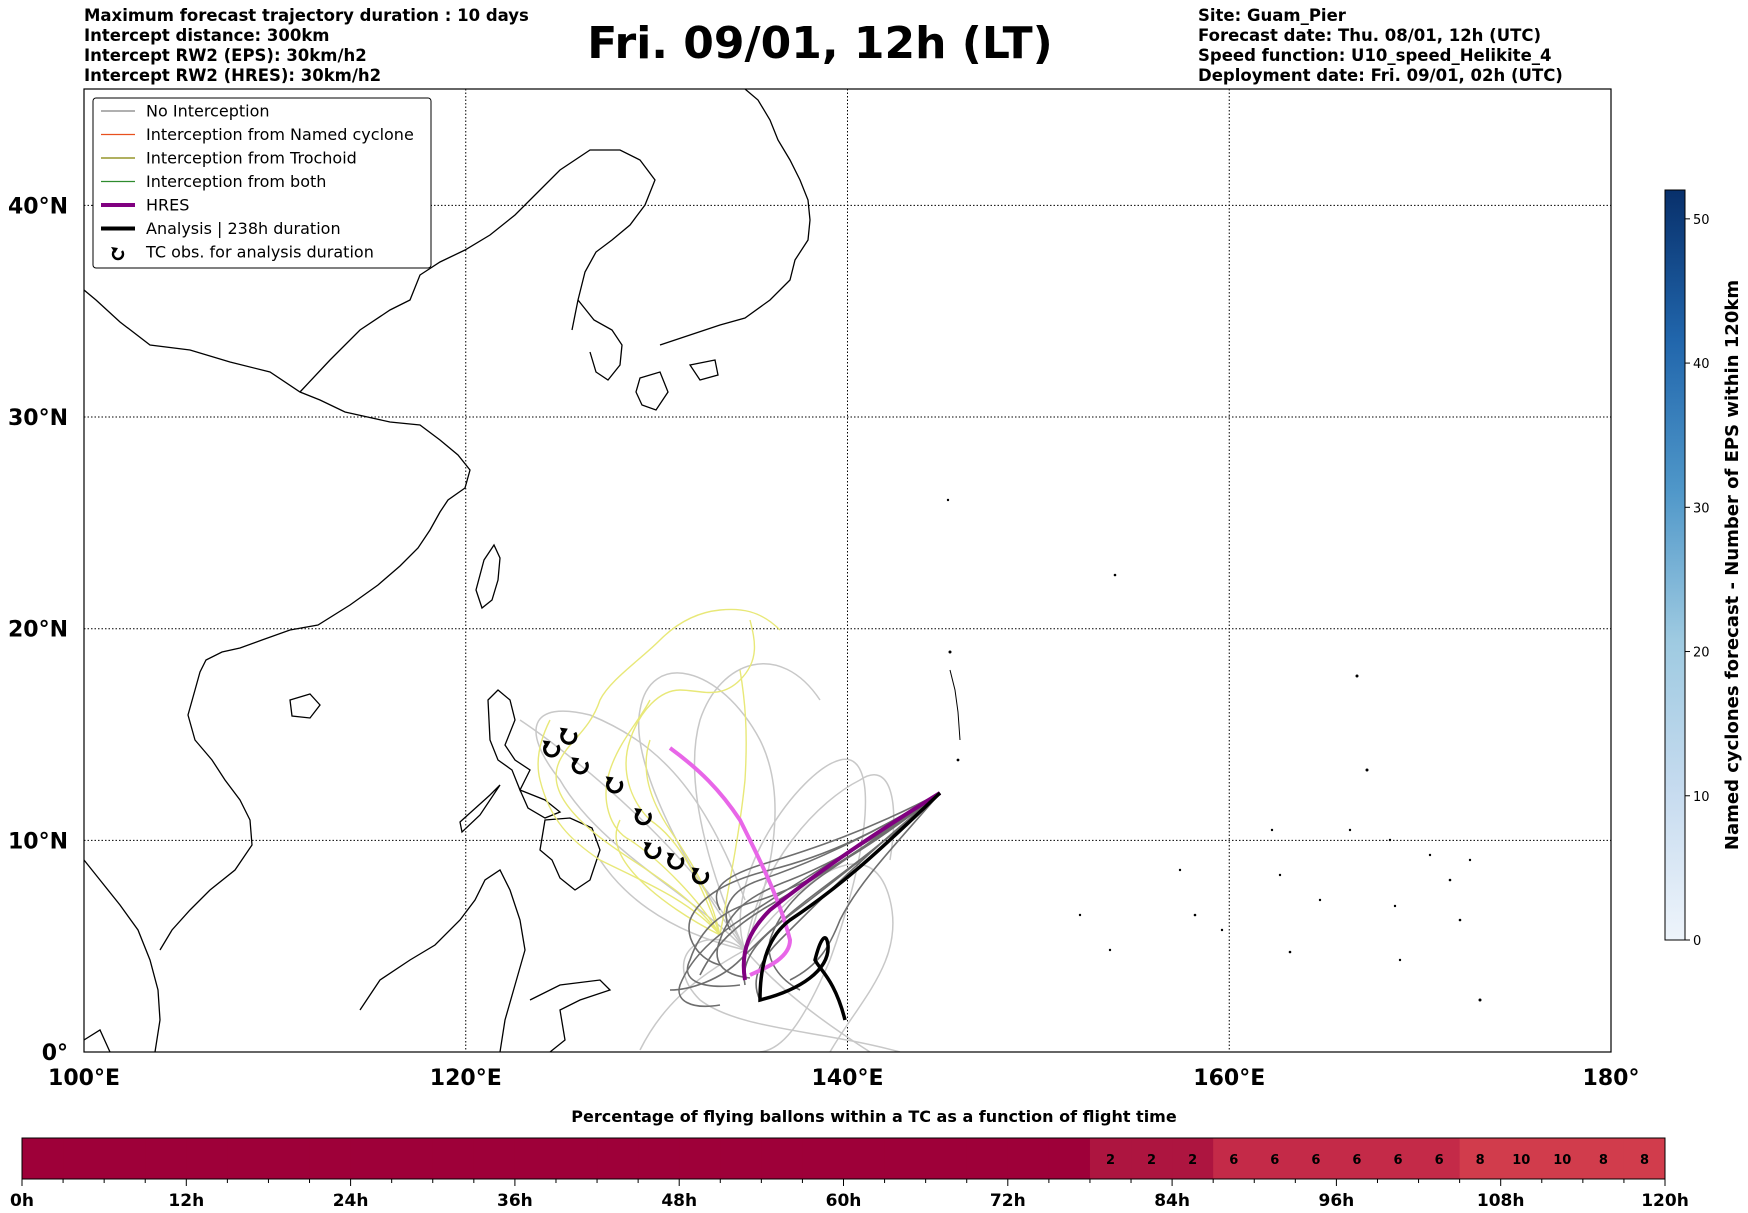 The height and width of the screenshot is (1213, 1748). I want to click on time-bar-tick-label: 120h, so click(1665, 1201).